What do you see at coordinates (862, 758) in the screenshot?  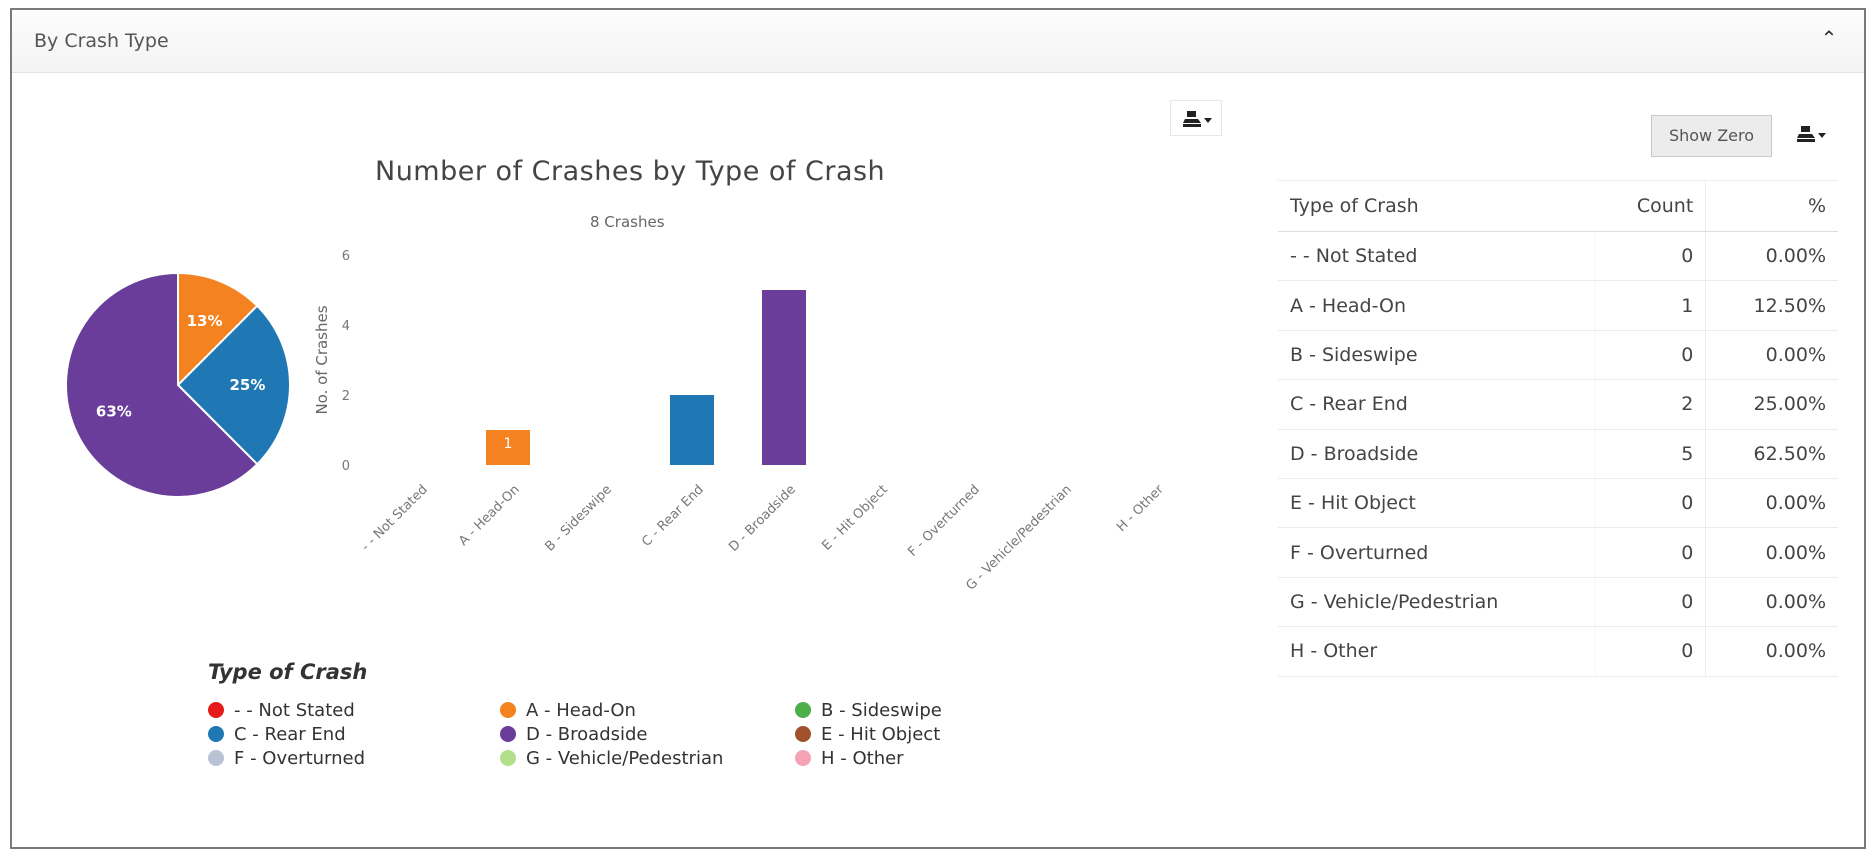 I see `legend-label: H - Other` at bounding box center [862, 758].